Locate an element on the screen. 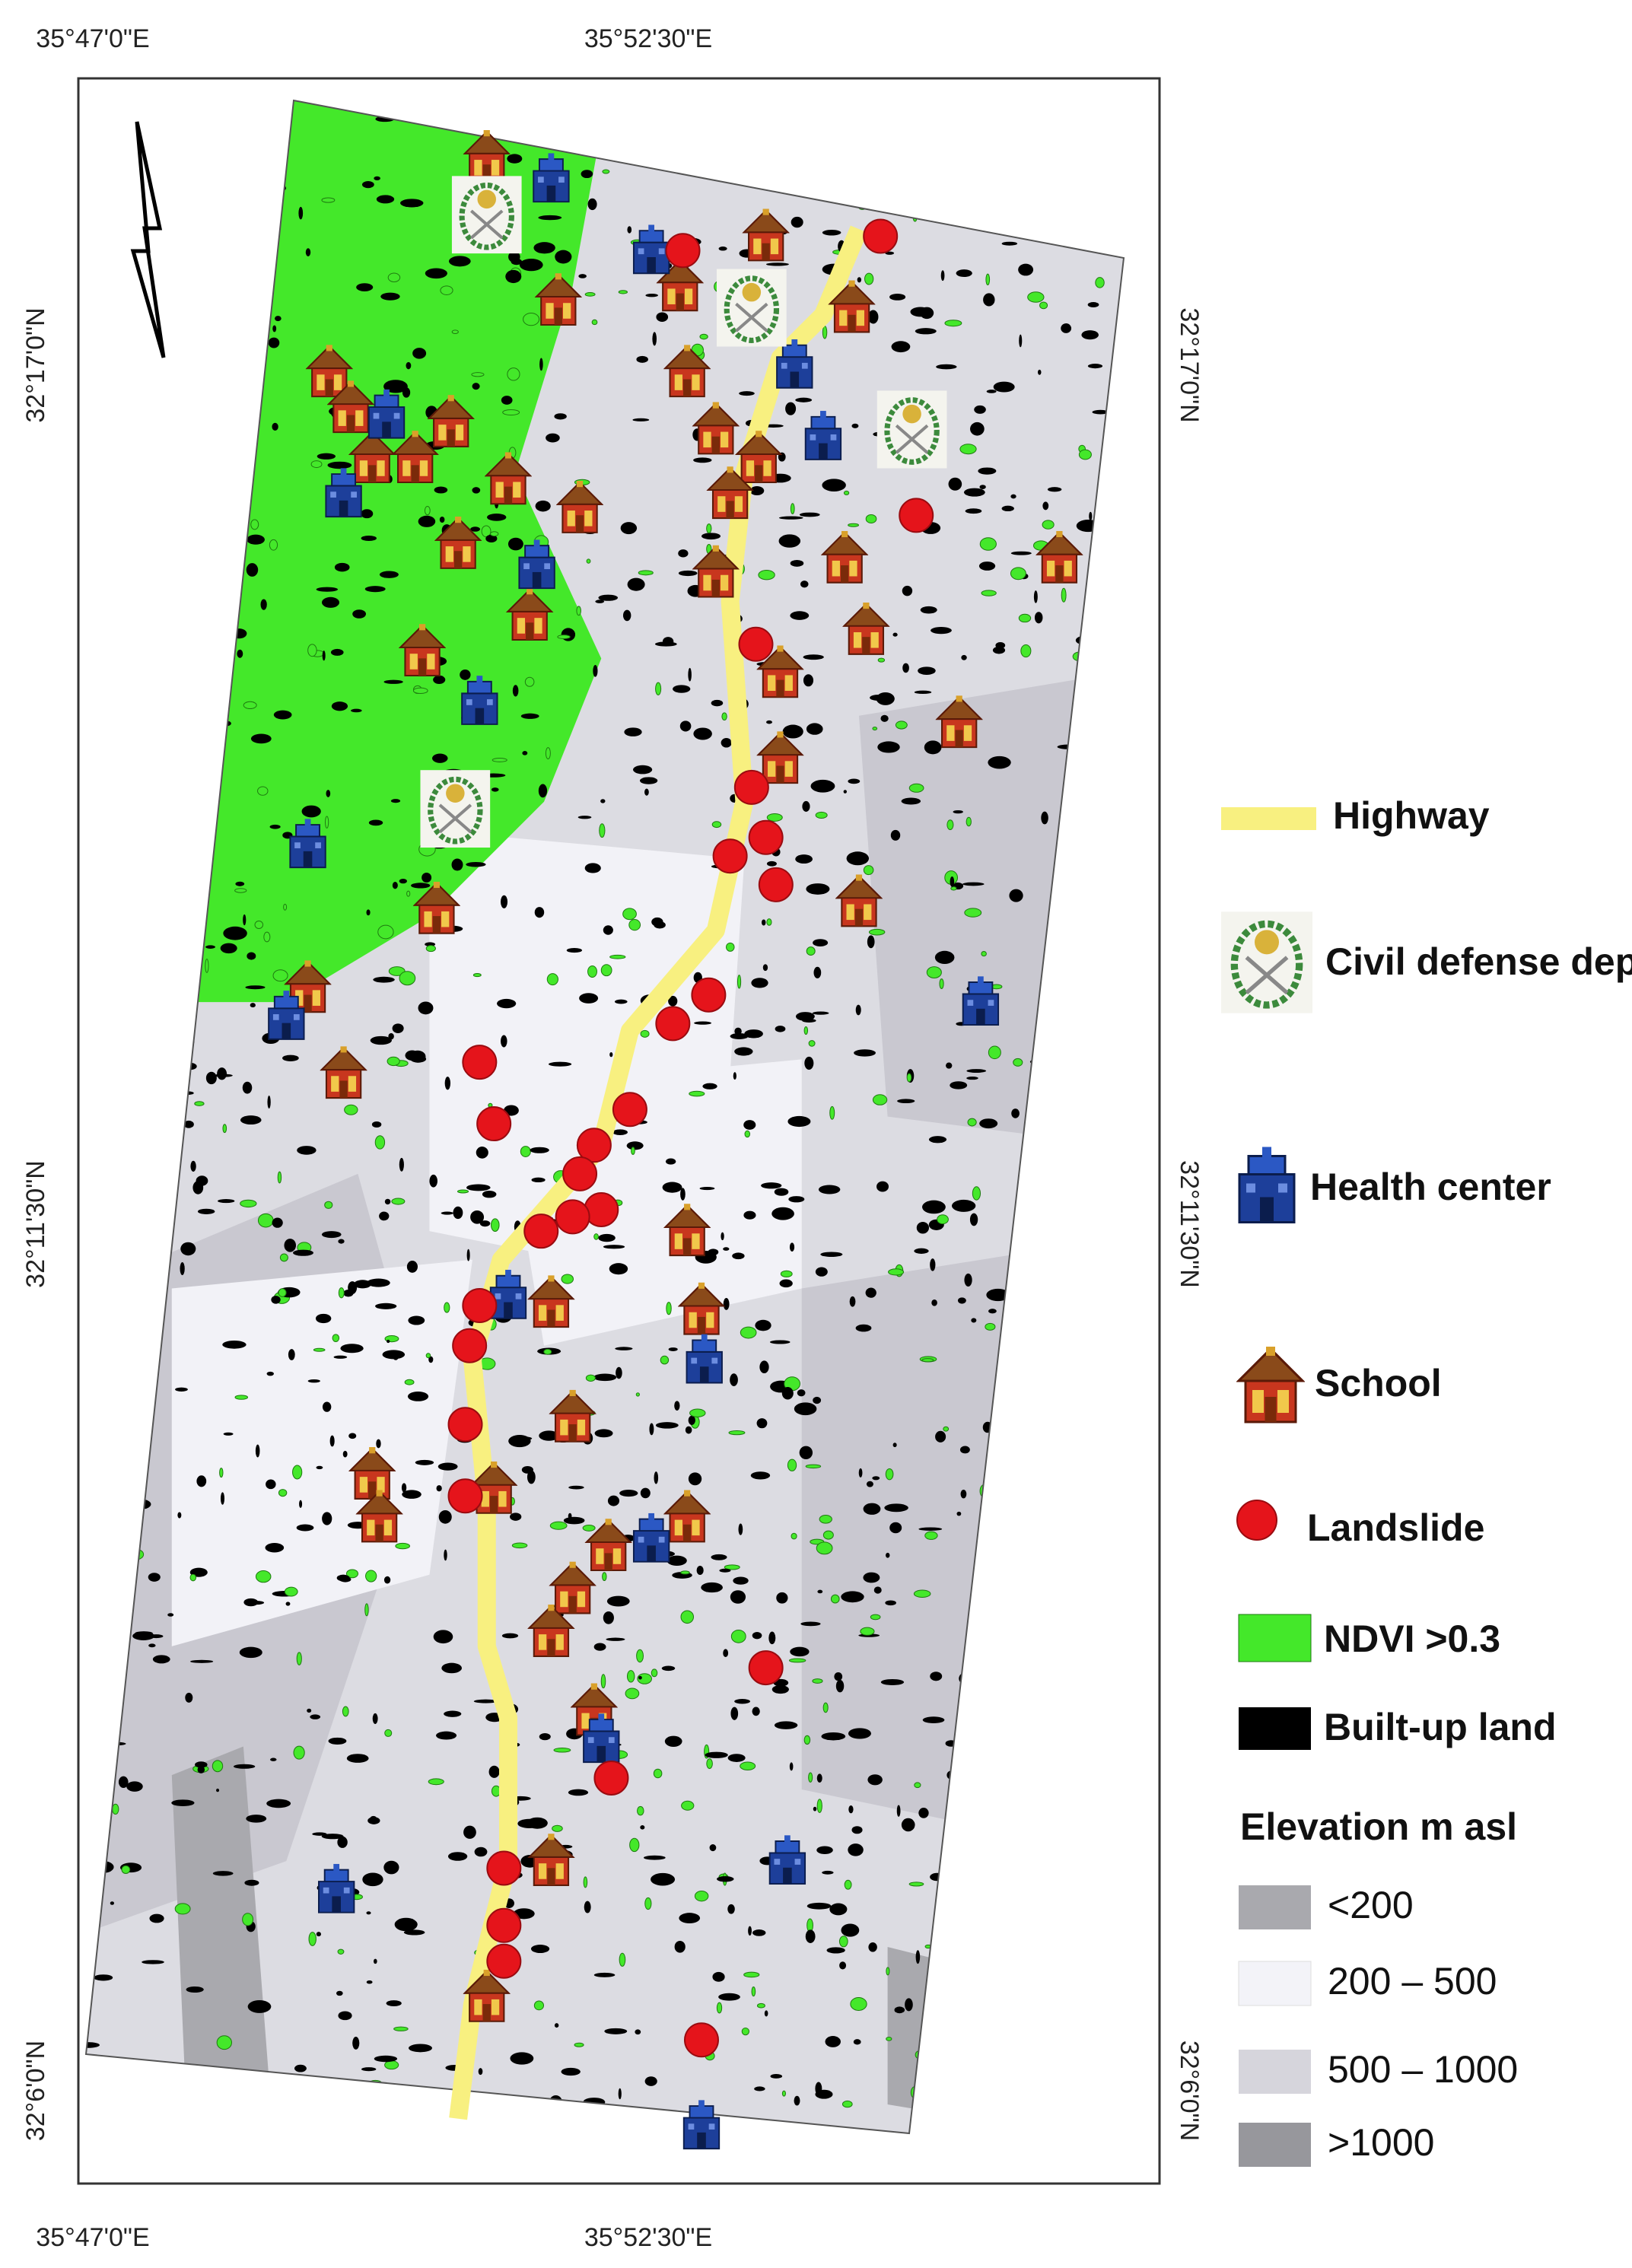  top-coordinate: 35°47'0"E is located at coordinates (93, 38).